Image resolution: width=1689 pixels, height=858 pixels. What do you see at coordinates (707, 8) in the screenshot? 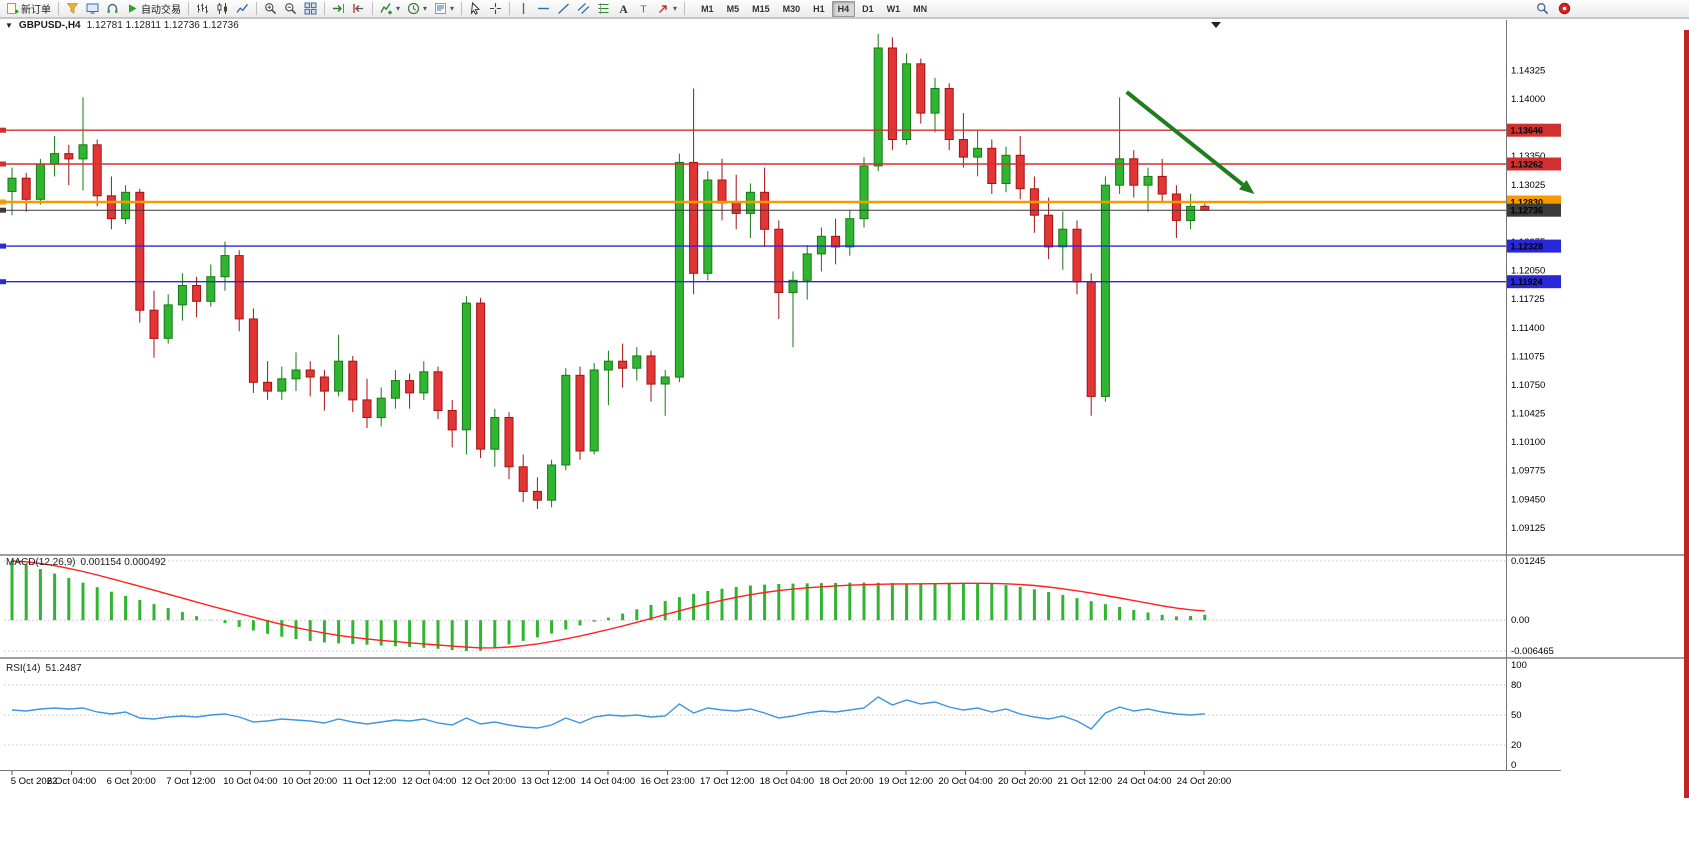
I see `timeframe-m1: M1` at bounding box center [707, 8].